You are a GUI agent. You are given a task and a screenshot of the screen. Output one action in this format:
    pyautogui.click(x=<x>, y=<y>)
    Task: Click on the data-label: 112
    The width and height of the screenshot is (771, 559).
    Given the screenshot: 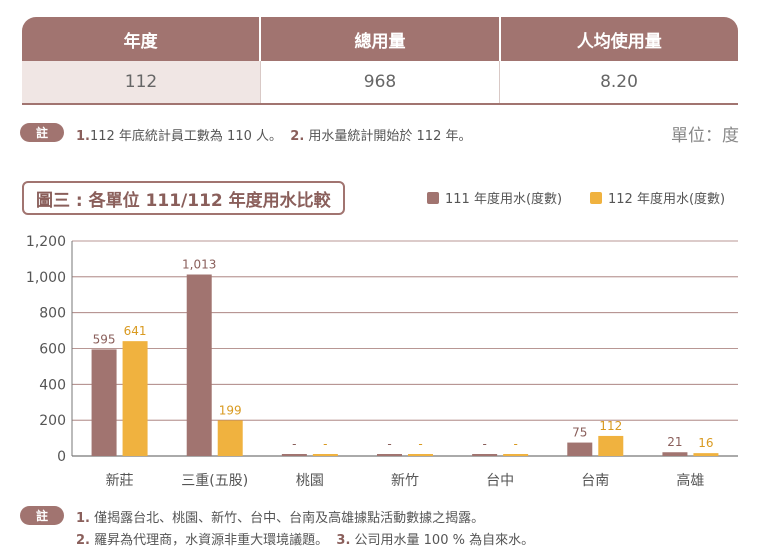 What is the action you would take?
    pyautogui.click(x=610, y=426)
    